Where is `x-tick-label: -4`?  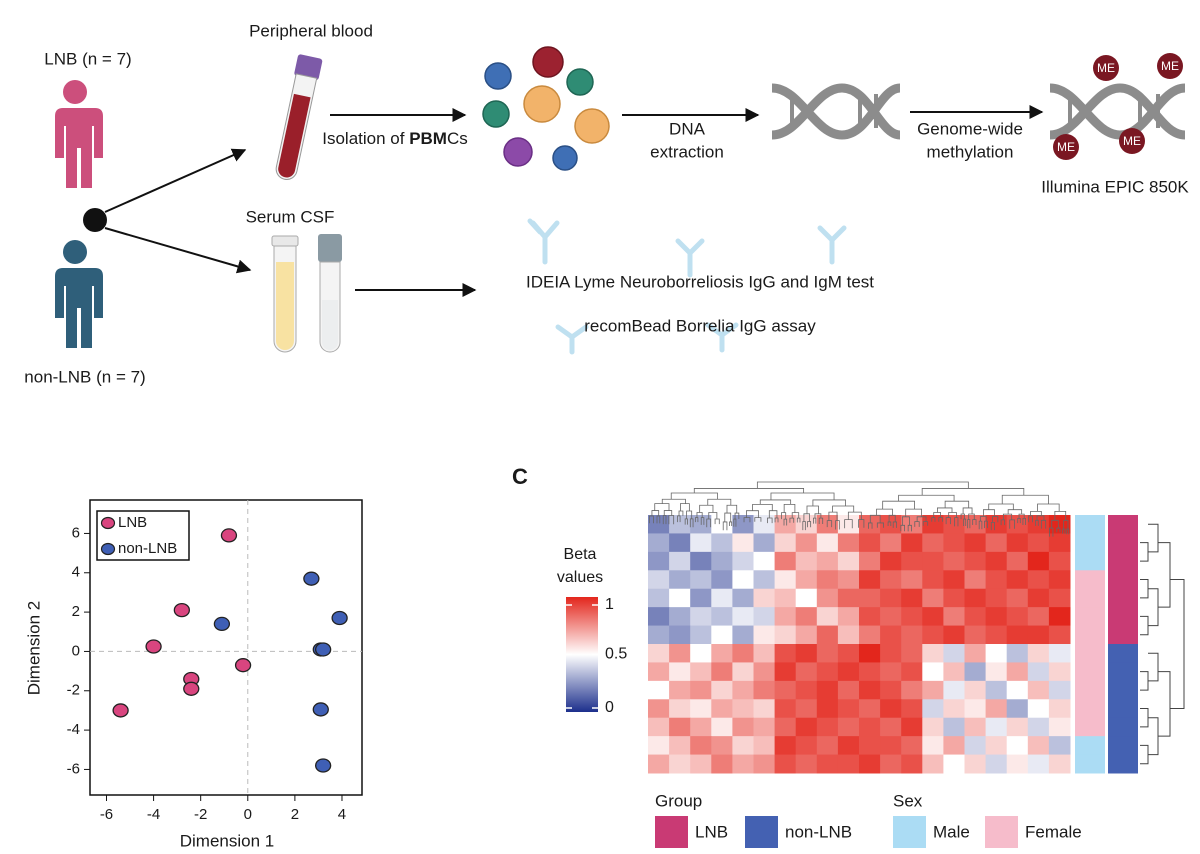
x-tick-label: -4 is located at coordinates (153, 814).